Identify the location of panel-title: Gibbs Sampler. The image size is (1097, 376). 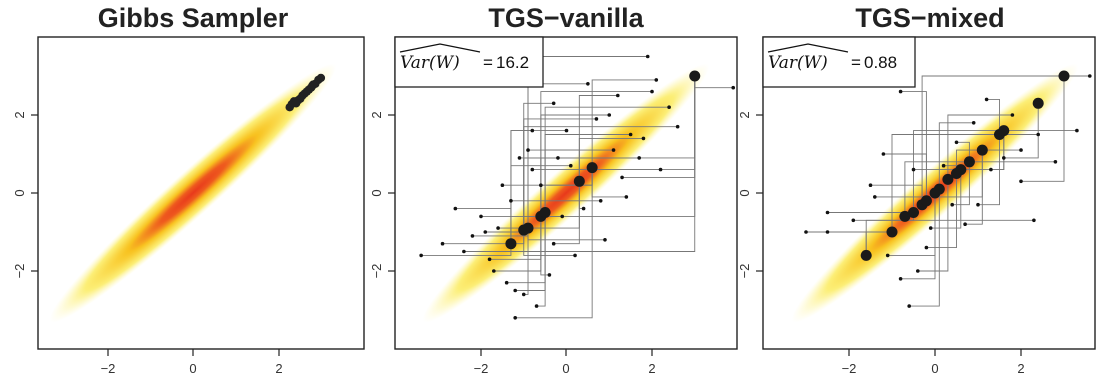
(193, 18).